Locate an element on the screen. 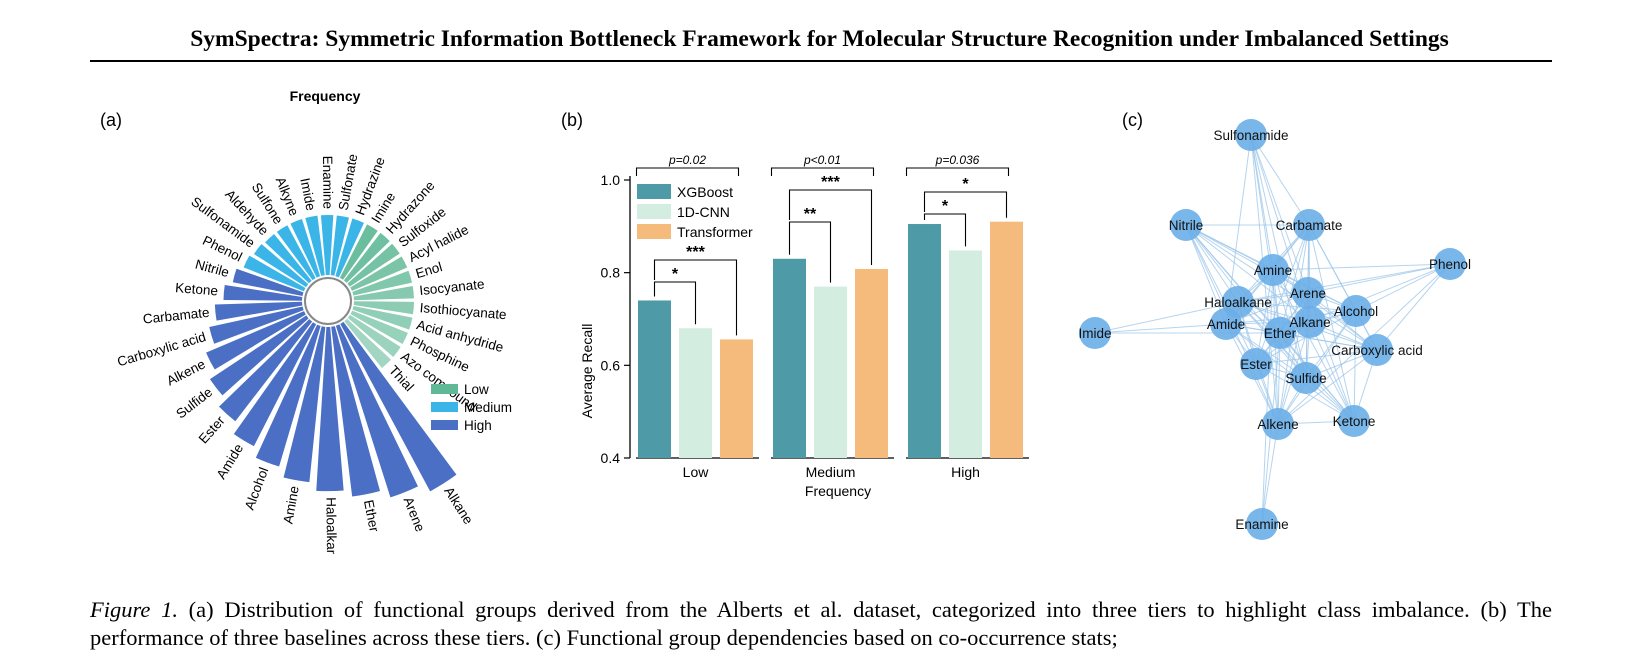 This screenshot has width=1639, height=664. network-node-label-sulfonamide: Sulfonamide is located at coordinates (1250, 135).